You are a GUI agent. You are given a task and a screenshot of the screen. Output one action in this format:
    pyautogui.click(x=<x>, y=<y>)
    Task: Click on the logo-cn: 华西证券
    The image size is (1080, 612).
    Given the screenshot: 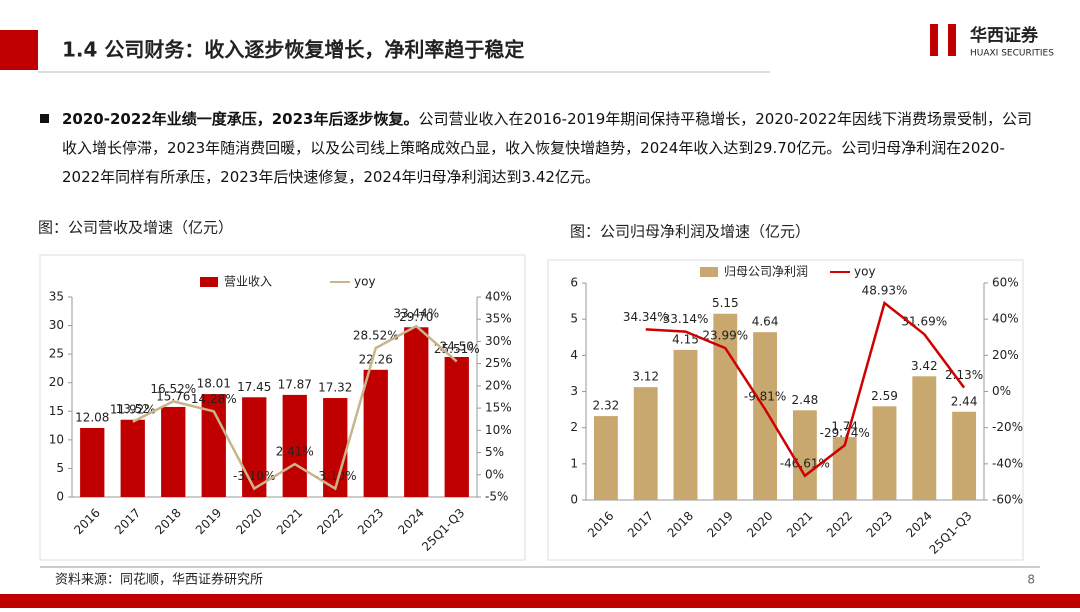 What is the action you would take?
    pyautogui.click(x=1004, y=35)
    